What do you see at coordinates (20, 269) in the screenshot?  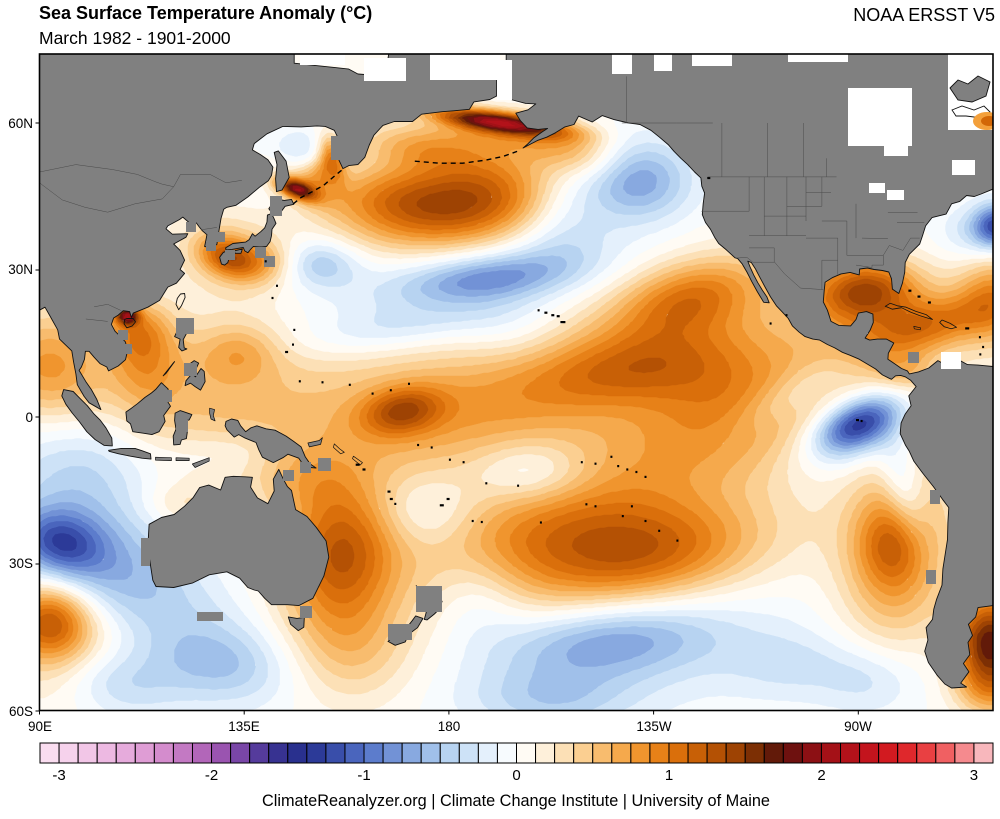 I see `svg-text: 30N` at bounding box center [20, 269].